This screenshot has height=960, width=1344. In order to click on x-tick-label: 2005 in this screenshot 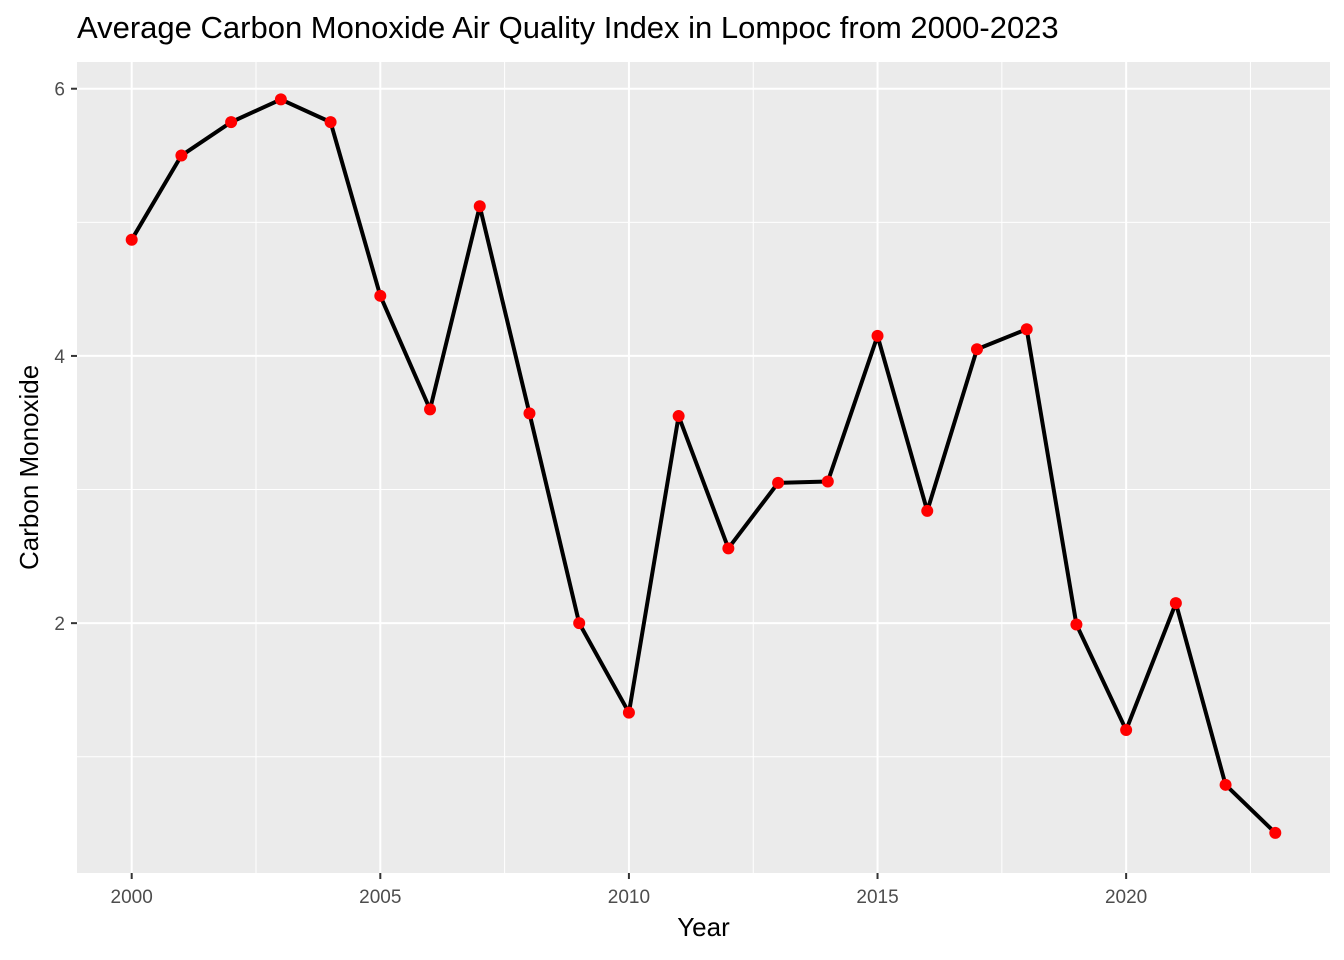, I will do `click(380, 897)`.